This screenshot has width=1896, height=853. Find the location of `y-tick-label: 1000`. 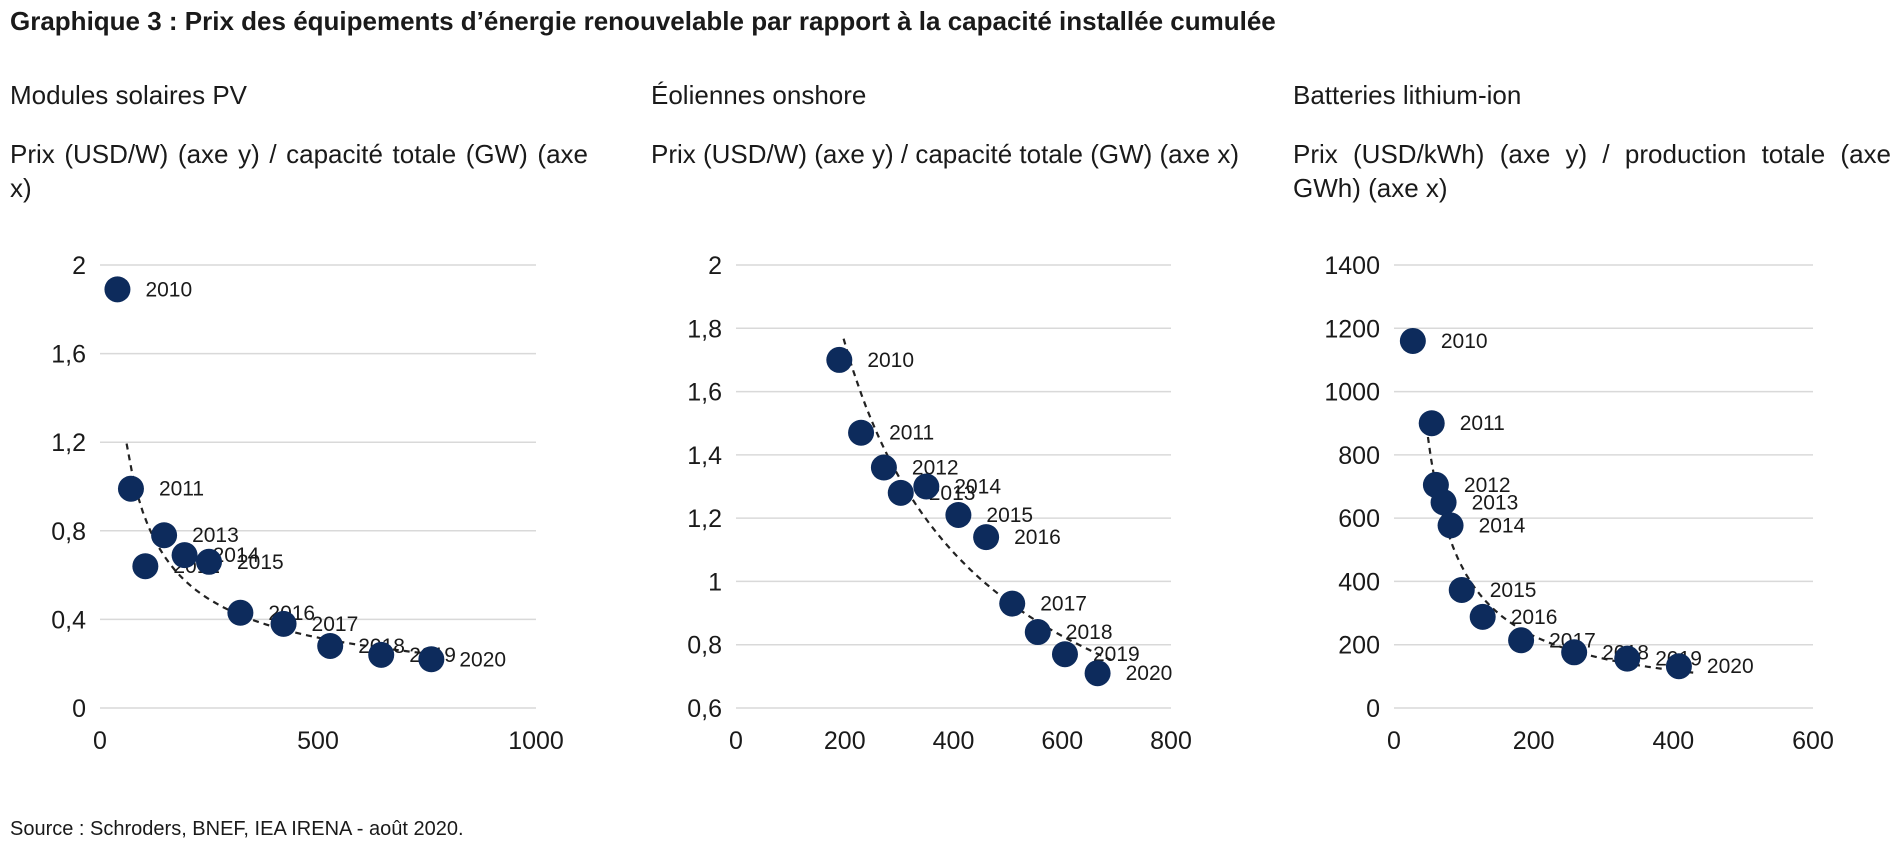

y-tick-label: 1000 is located at coordinates (1352, 393).